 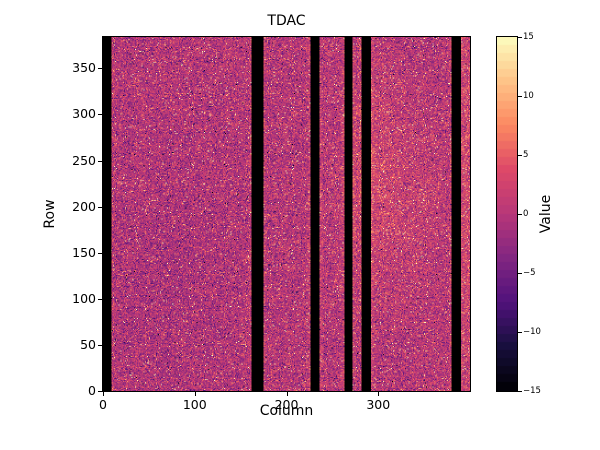 I want to click on y-tick-label-150: 150, so click(x=84, y=252).